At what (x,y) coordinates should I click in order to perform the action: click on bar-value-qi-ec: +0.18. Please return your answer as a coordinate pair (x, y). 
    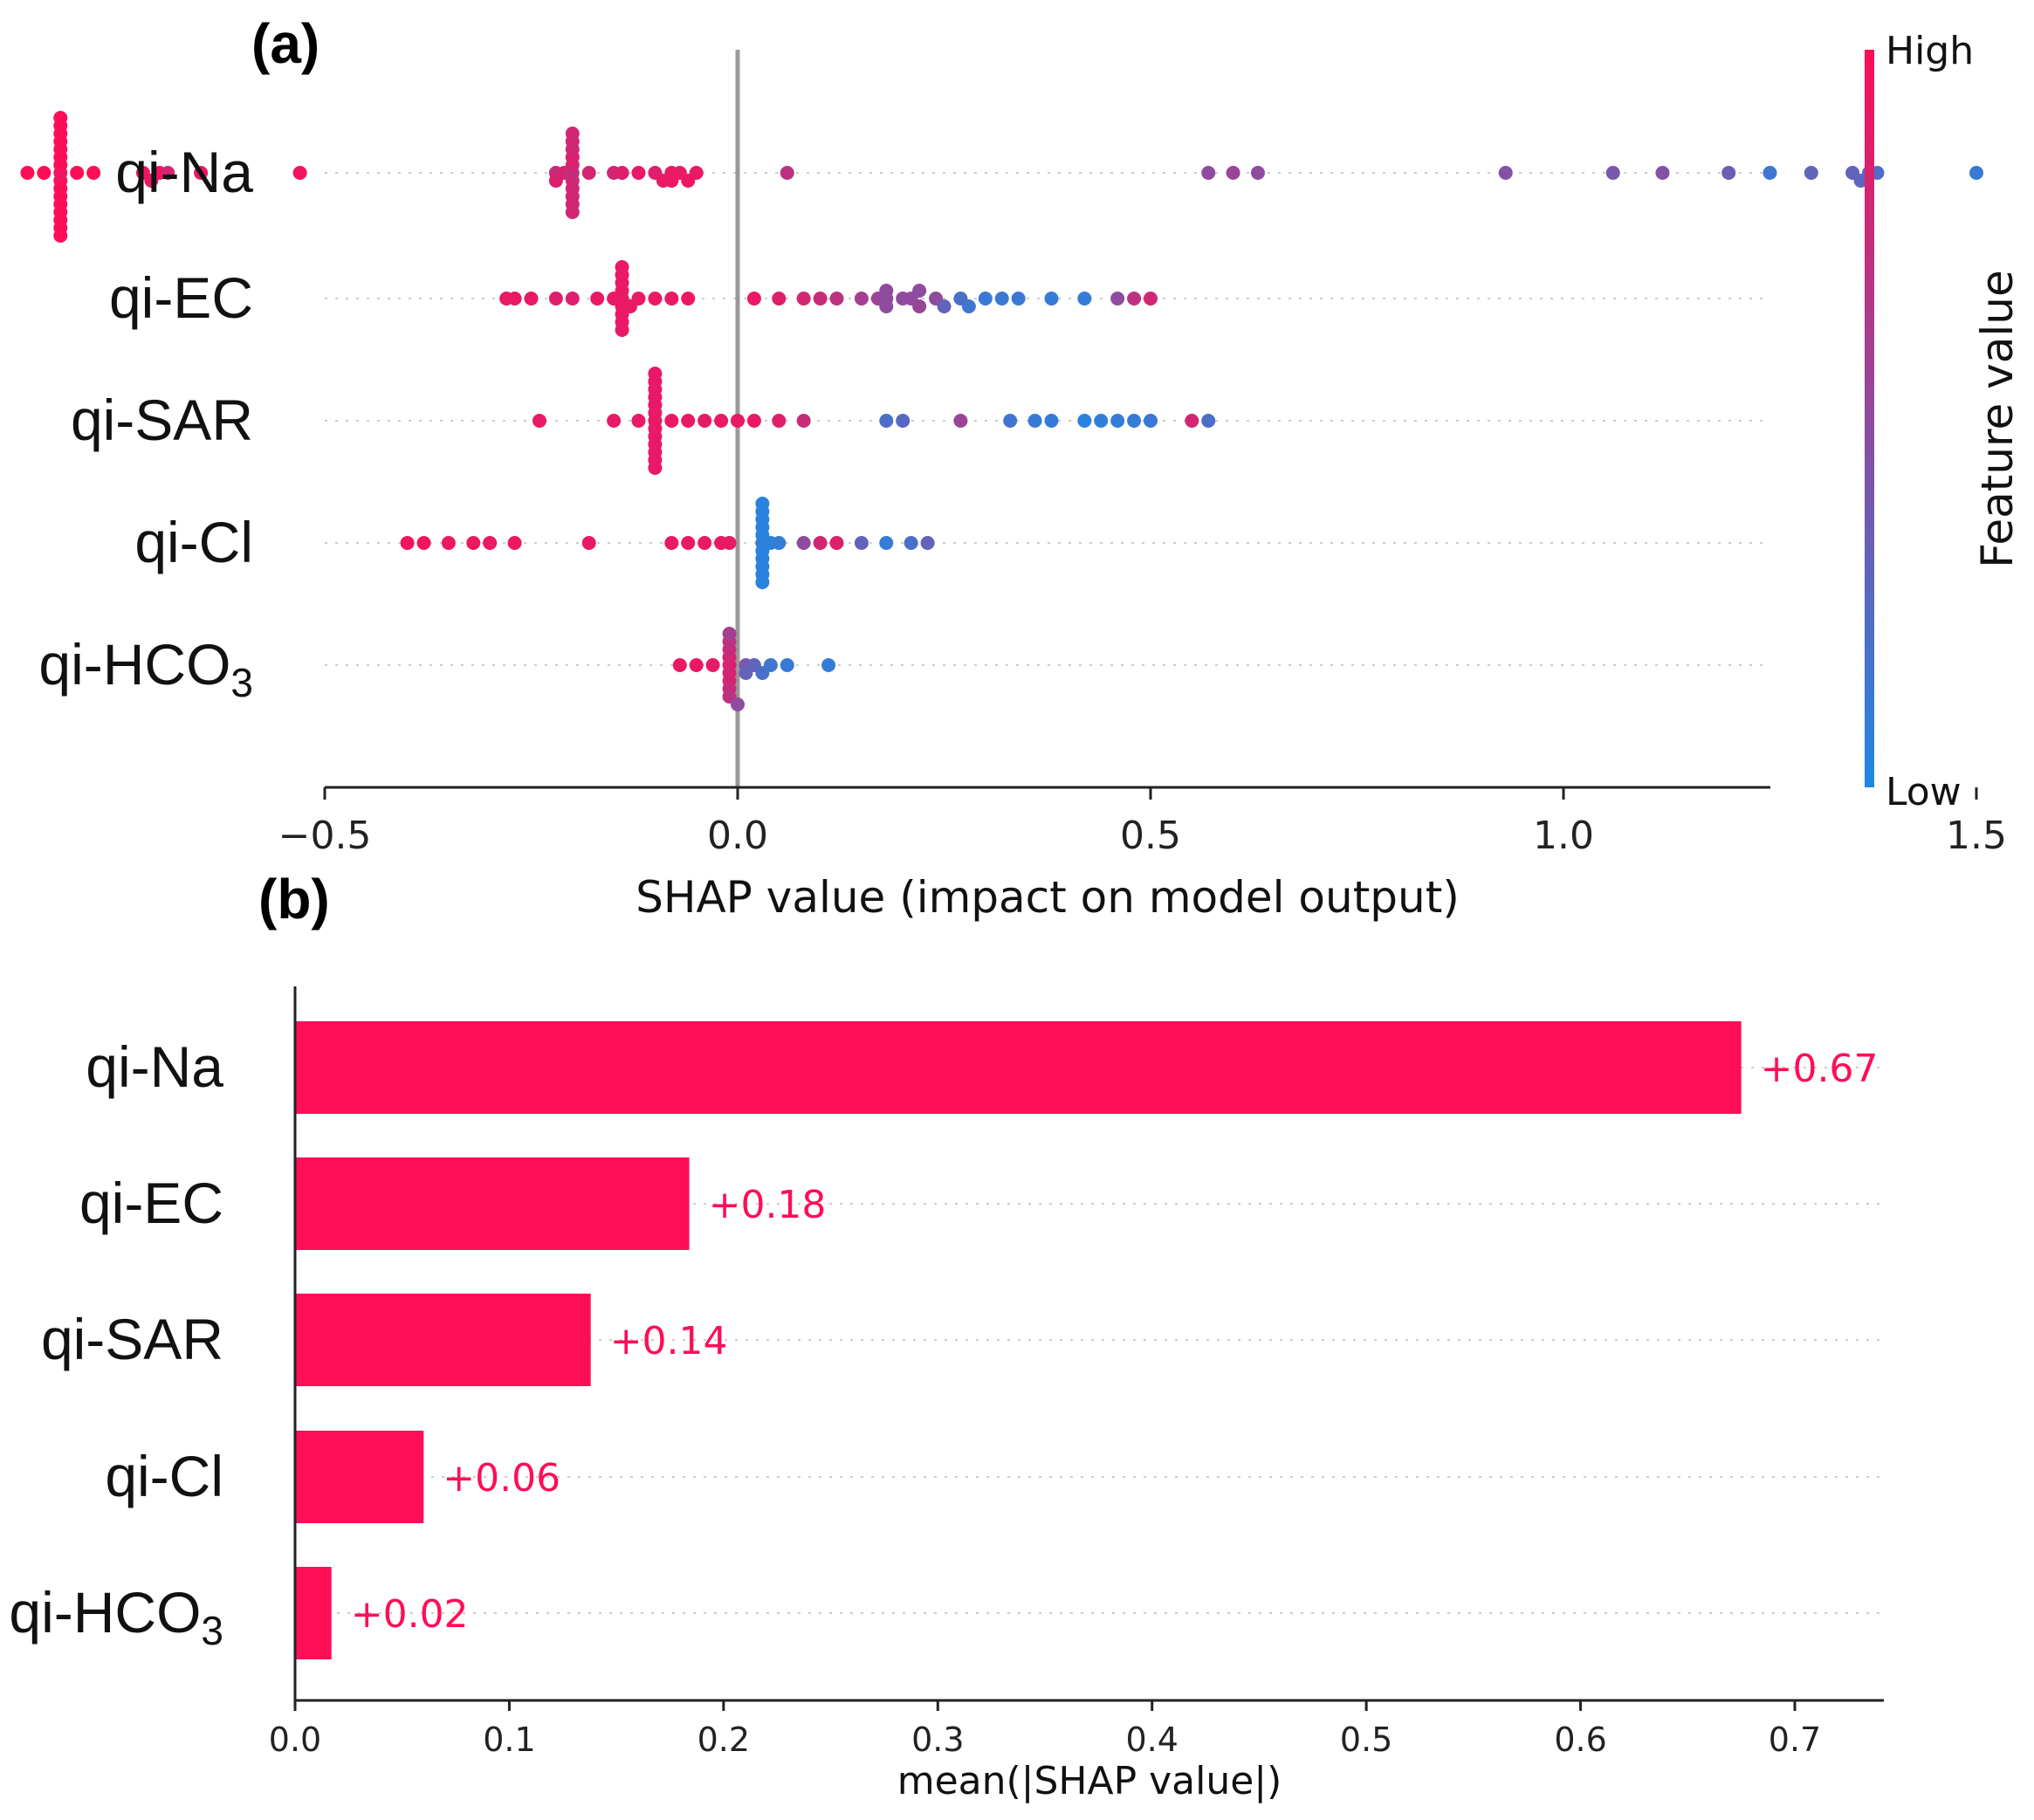
    Looking at the image, I should click on (768, 1205).